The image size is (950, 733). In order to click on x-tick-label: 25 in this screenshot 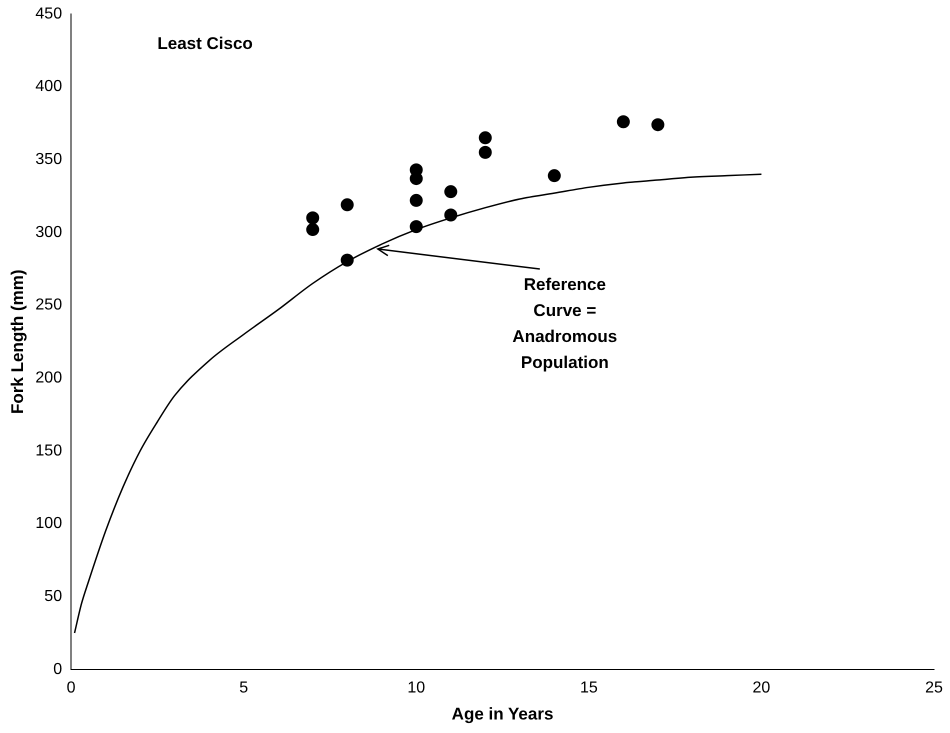, I will do `click(934, 687)`.